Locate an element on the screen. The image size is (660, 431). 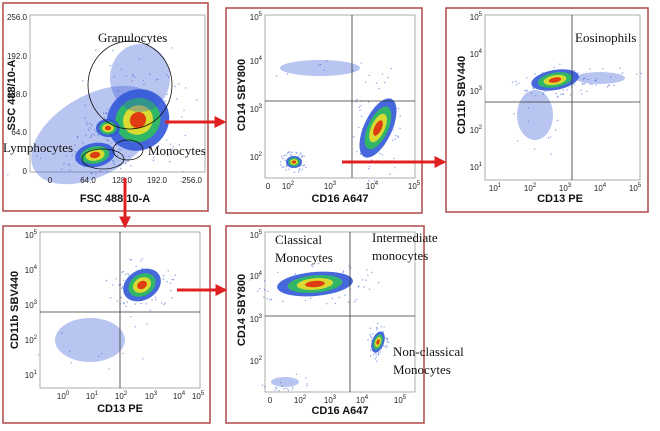
tick-label: 0 is located at coordinates (50, 180).